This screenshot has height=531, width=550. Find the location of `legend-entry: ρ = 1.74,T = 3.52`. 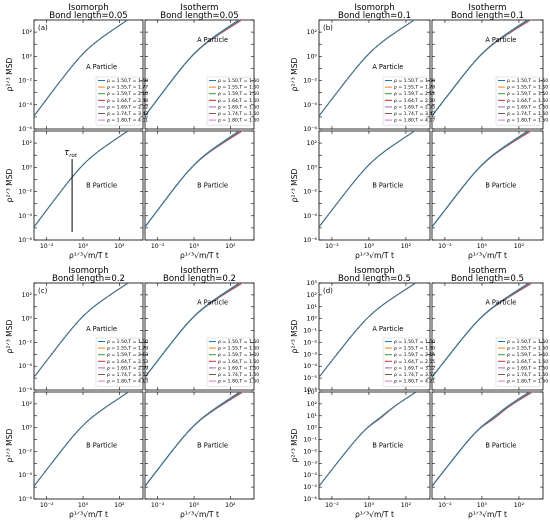

legend-entry: ρ = 1.74,T = 3.52 is located at coordinates (127, 375).